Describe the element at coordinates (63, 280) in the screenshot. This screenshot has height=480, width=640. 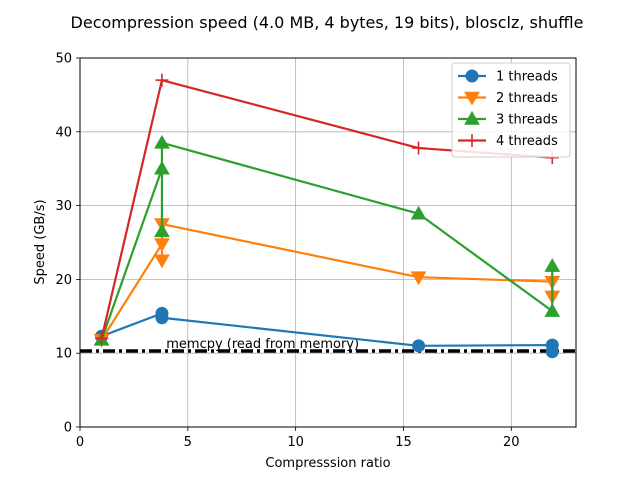
I see `y-tick-label: 20` at that location.